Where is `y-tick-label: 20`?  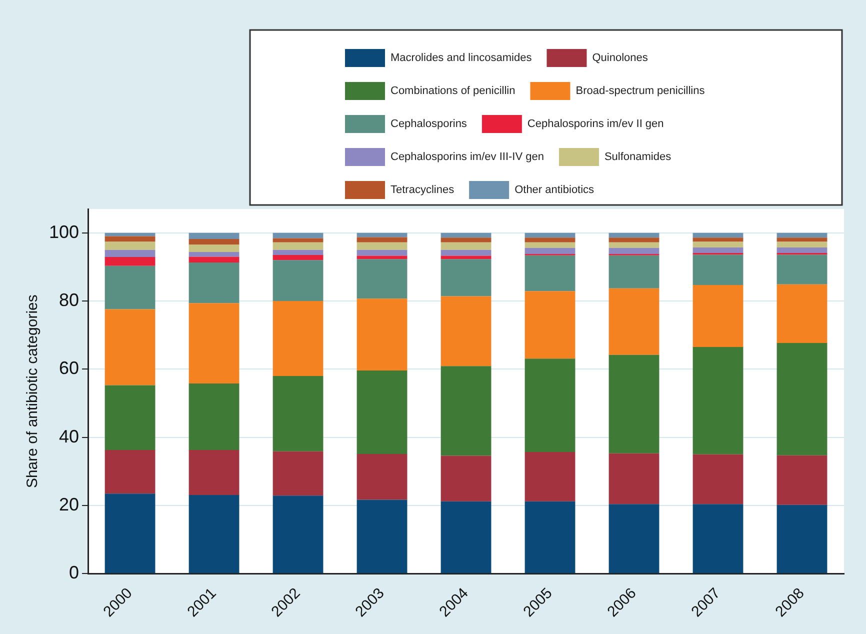
y-tick-label: 20 is located at coordinates (69, 504).